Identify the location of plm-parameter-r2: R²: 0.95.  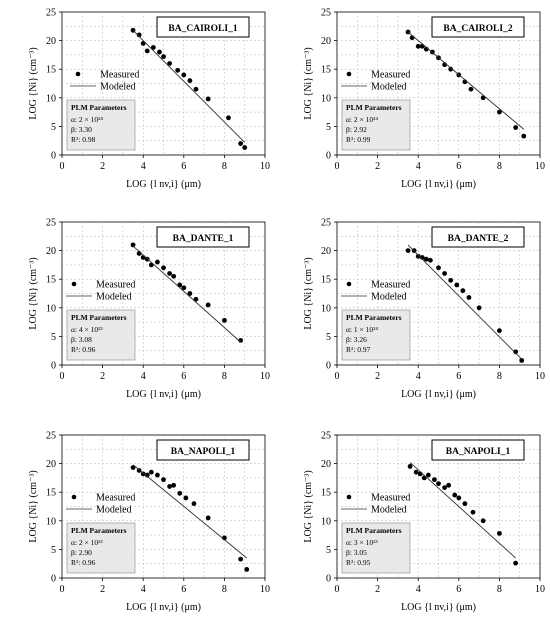
(358, 562).